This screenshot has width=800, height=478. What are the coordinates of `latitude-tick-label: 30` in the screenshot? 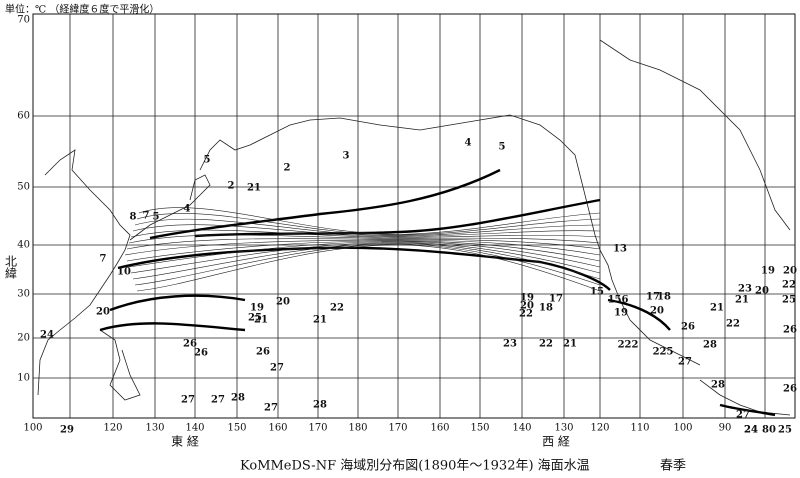 It's located at (23, 294).